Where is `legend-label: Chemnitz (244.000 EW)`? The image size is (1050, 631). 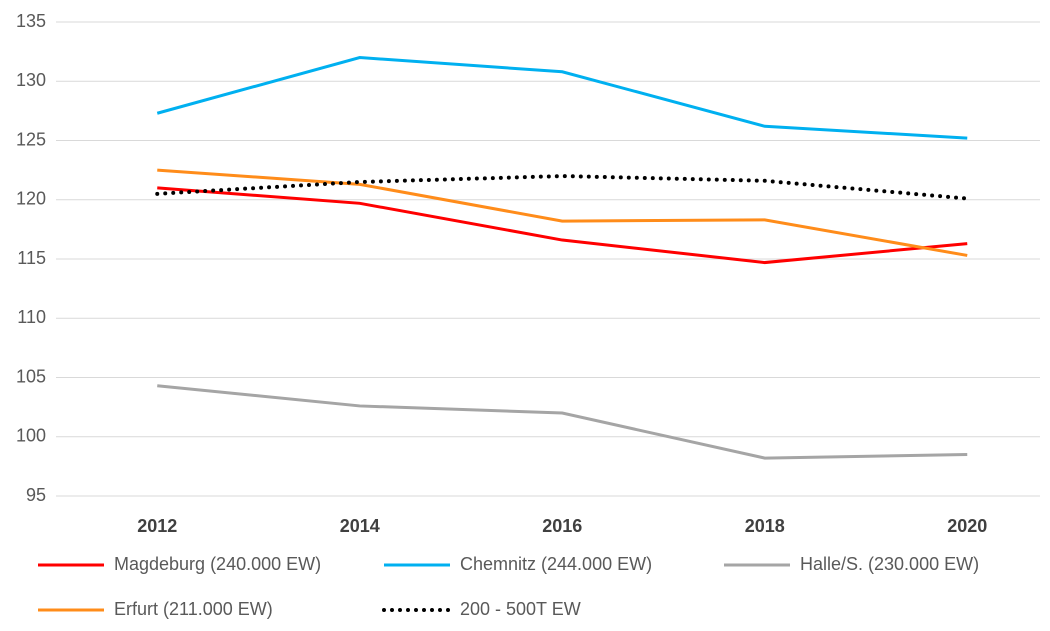 legend-label: Chemnitz (244.000 EW) is located at coordinates (556, 564).